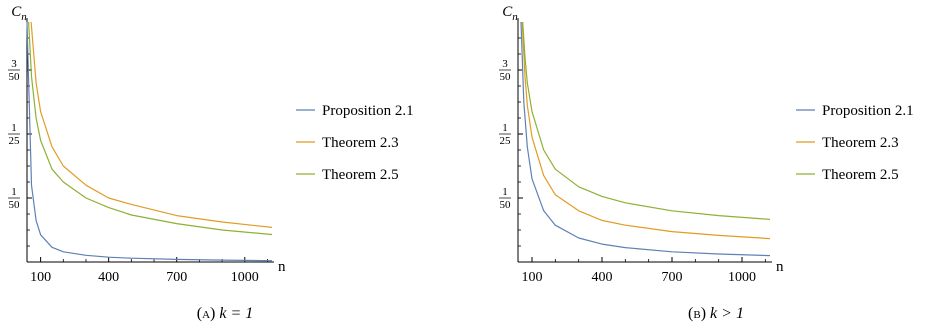 Image resolution: width=940 pixels, height=329 pixels. What do you see at coordinates (225, 313) in the screenshot?
I see `chart-caption: (A) k = 1` at bounding box center [225, 313].